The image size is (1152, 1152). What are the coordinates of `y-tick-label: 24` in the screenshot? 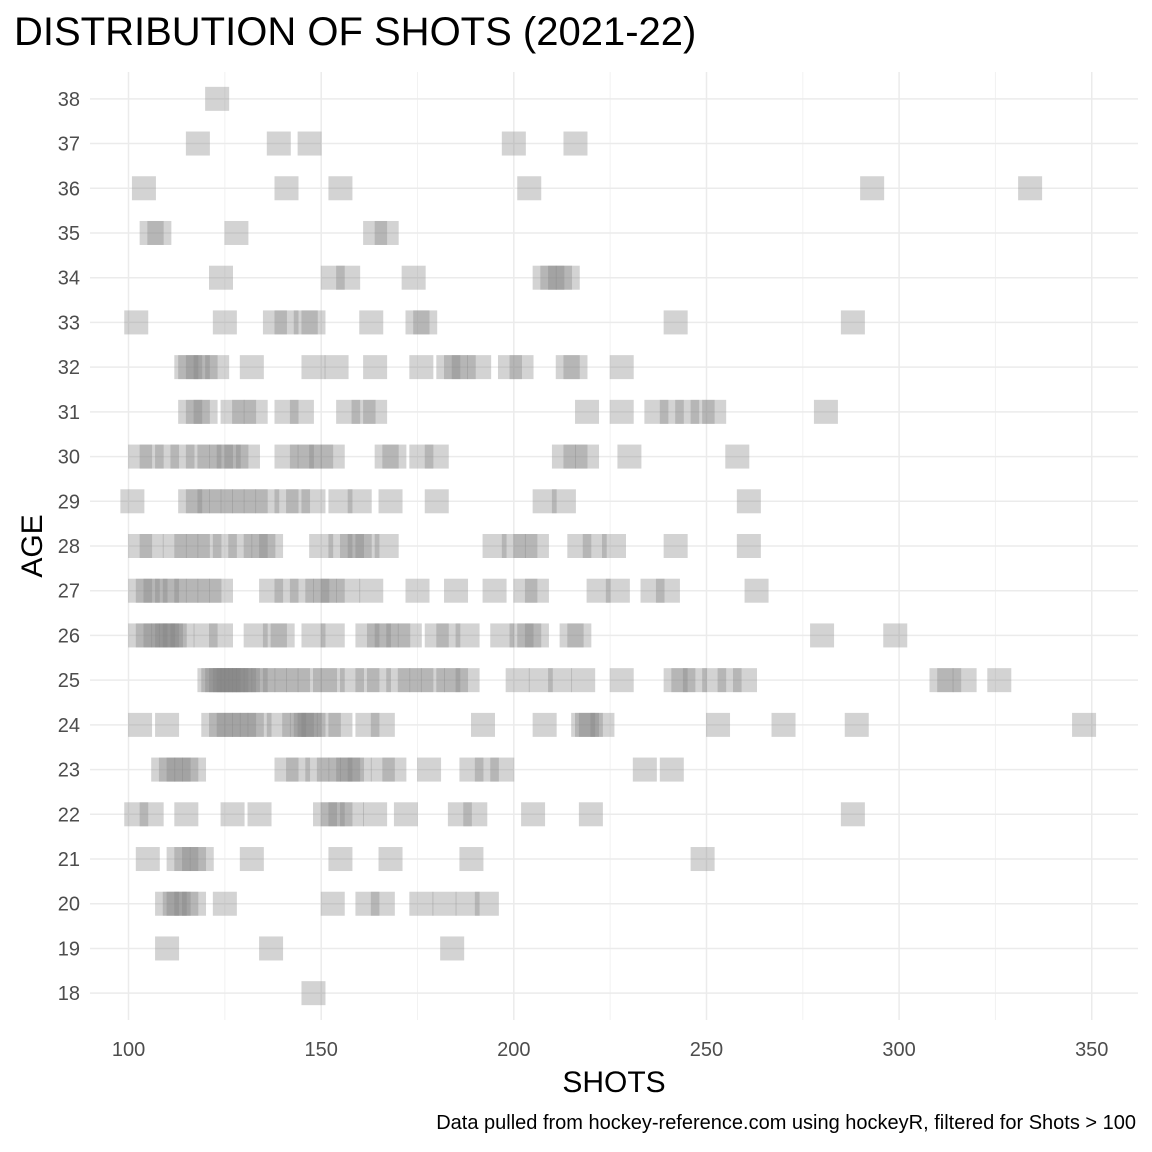 It's located at (69, 726).